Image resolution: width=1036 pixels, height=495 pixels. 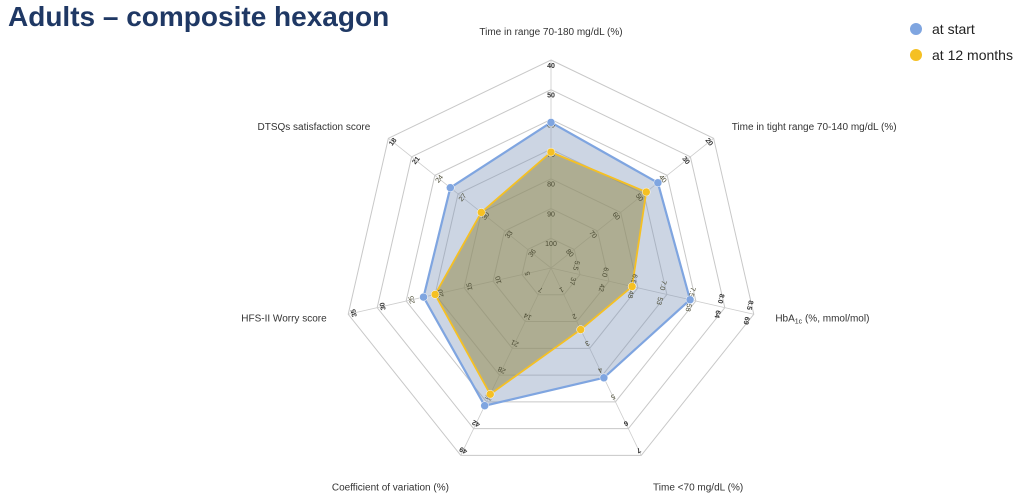 What do you see at coordinates (499, 279) in the screenshot?
I see `tick-label: 10` at bounding box center [499, 279].